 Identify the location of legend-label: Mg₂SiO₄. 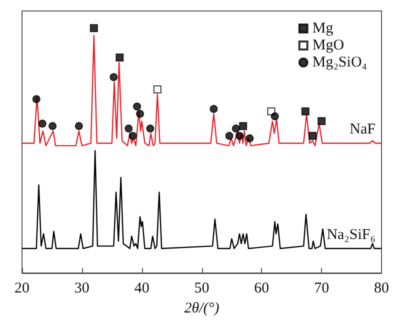
(339, 62).